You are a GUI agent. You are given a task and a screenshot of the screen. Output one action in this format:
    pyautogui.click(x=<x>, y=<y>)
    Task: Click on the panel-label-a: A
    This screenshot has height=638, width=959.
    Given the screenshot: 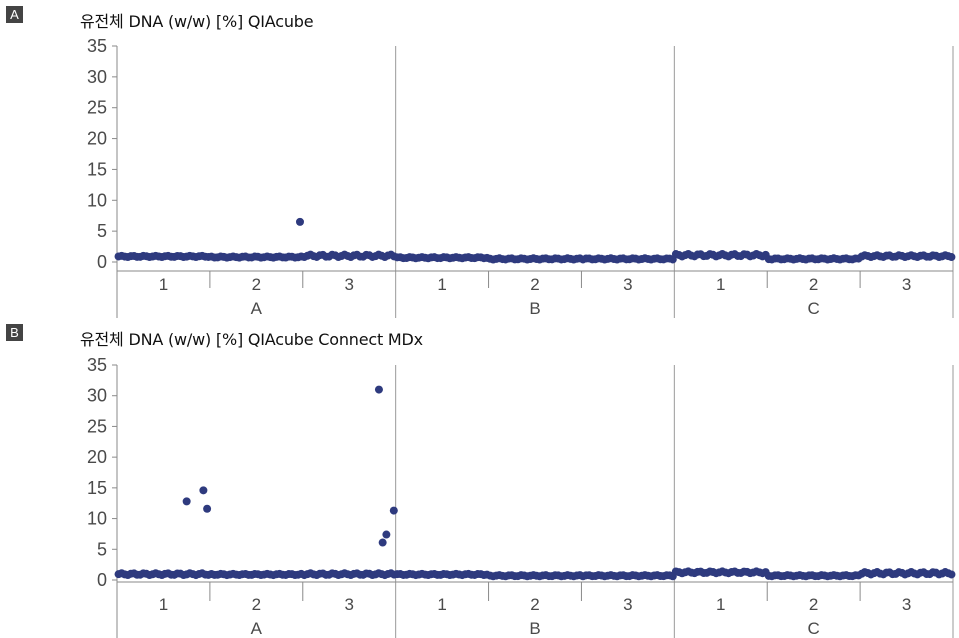 What is the action you would take?
    pyautogui.click(x=14, y=14)
    